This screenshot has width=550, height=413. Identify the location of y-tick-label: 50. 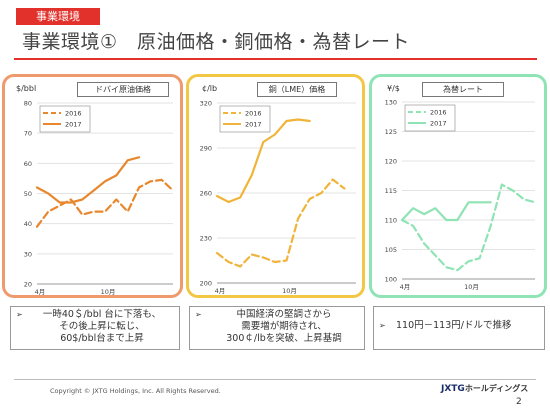
(28, 194).